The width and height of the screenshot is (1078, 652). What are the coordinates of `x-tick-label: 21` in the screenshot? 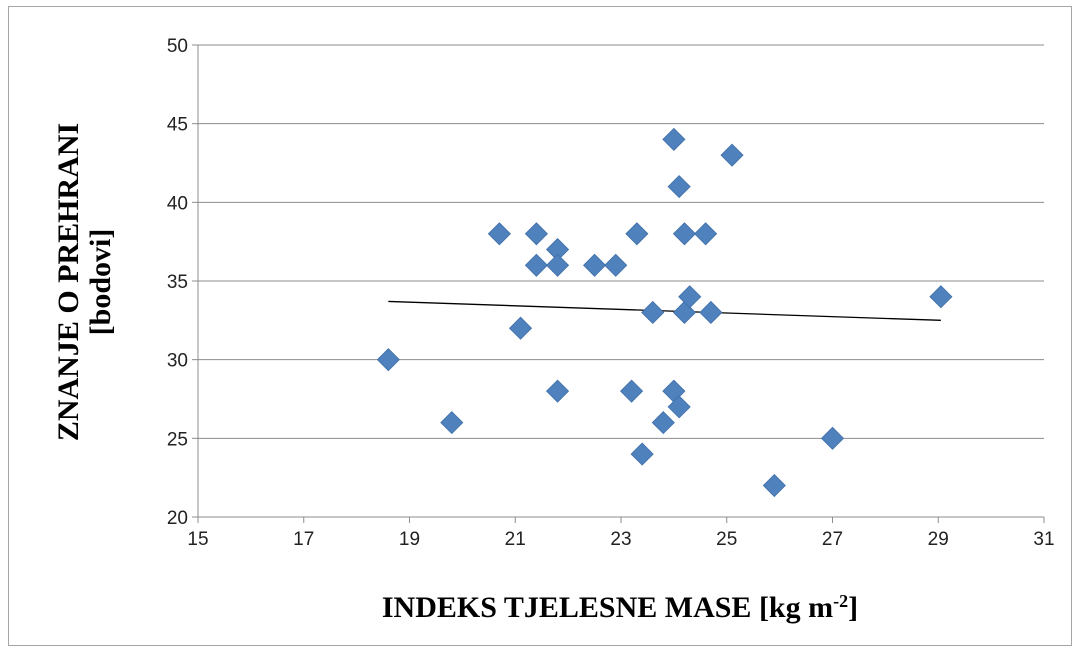 It's located at (515, 539).